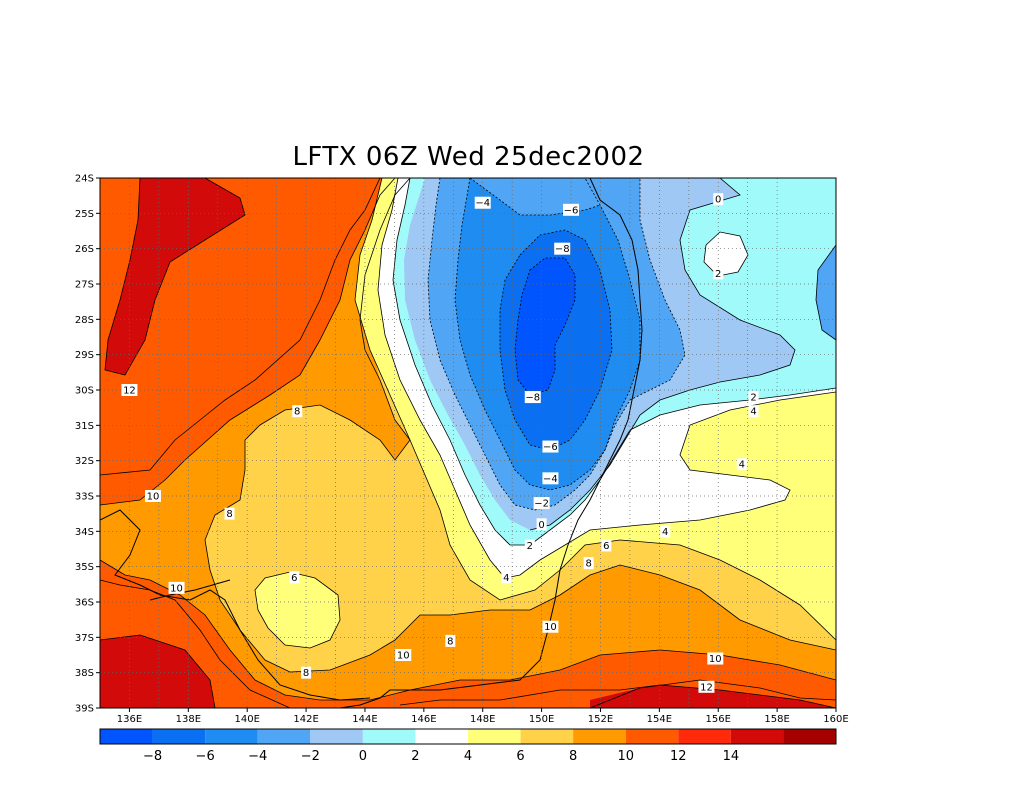 This screenshot has height=800, width=1024. Describe the element at coordinates (520, 756) in the screenshot. I see `colorbar-label: 6` at that location.